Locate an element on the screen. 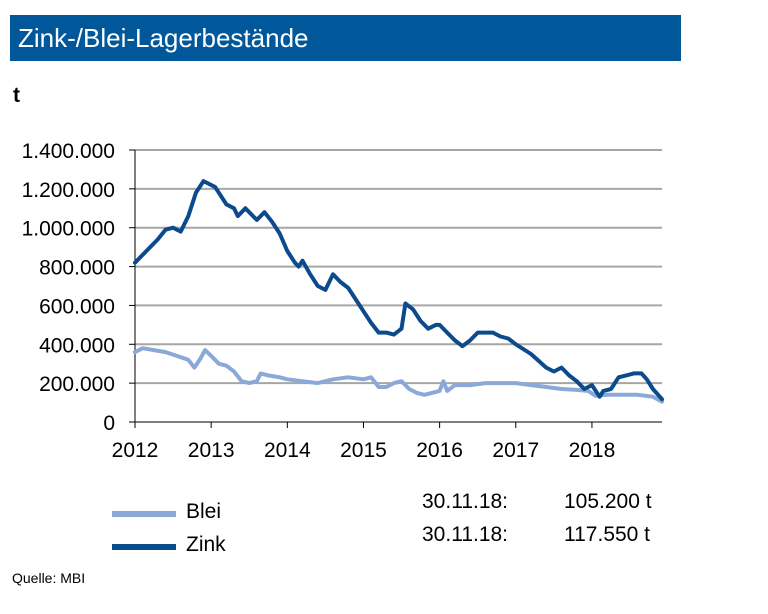 The image size is (768, 614). x-axis-tick-labels: 2012 2013 2014 2015 2016 2017 2018 is located at coordinates (364, 450).